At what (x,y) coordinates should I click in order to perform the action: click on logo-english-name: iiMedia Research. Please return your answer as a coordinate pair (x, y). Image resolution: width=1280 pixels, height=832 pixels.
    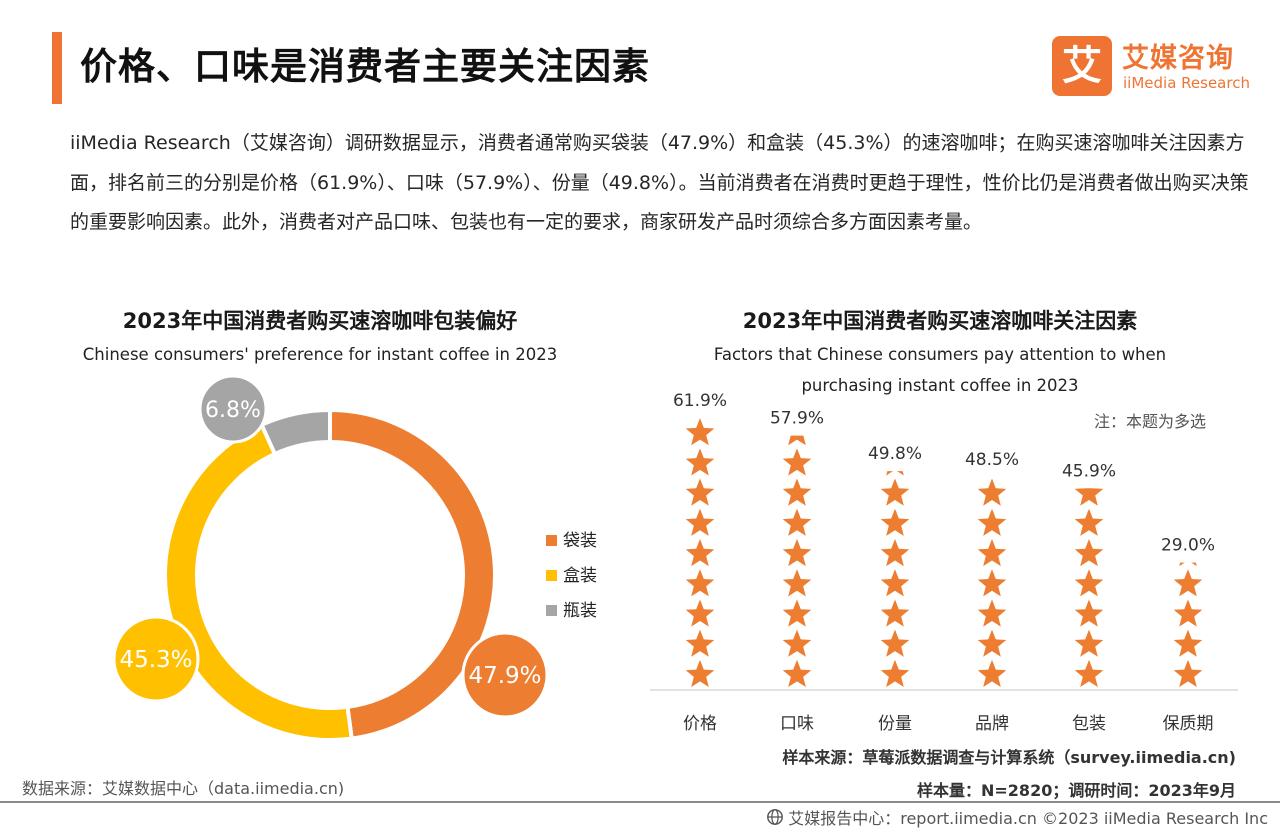
    Looking at the image, I should click on (1186, 83).